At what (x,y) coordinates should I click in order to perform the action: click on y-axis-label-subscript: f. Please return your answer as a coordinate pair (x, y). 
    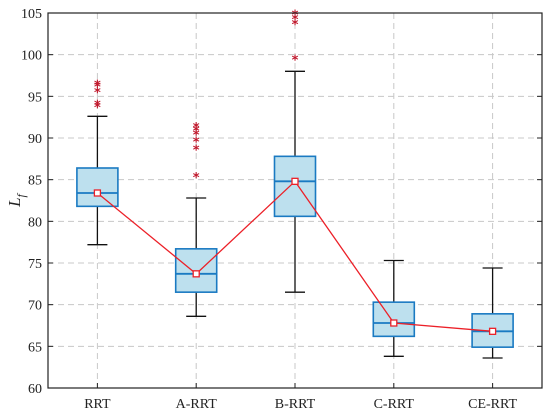
    Looking at the image, I should click on (21, 194).